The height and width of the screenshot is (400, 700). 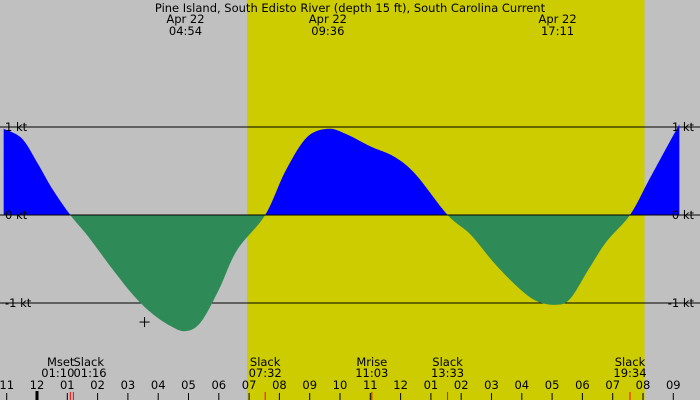 I want to click on peak-time-label: 09:36, so click(x=327, y=31).